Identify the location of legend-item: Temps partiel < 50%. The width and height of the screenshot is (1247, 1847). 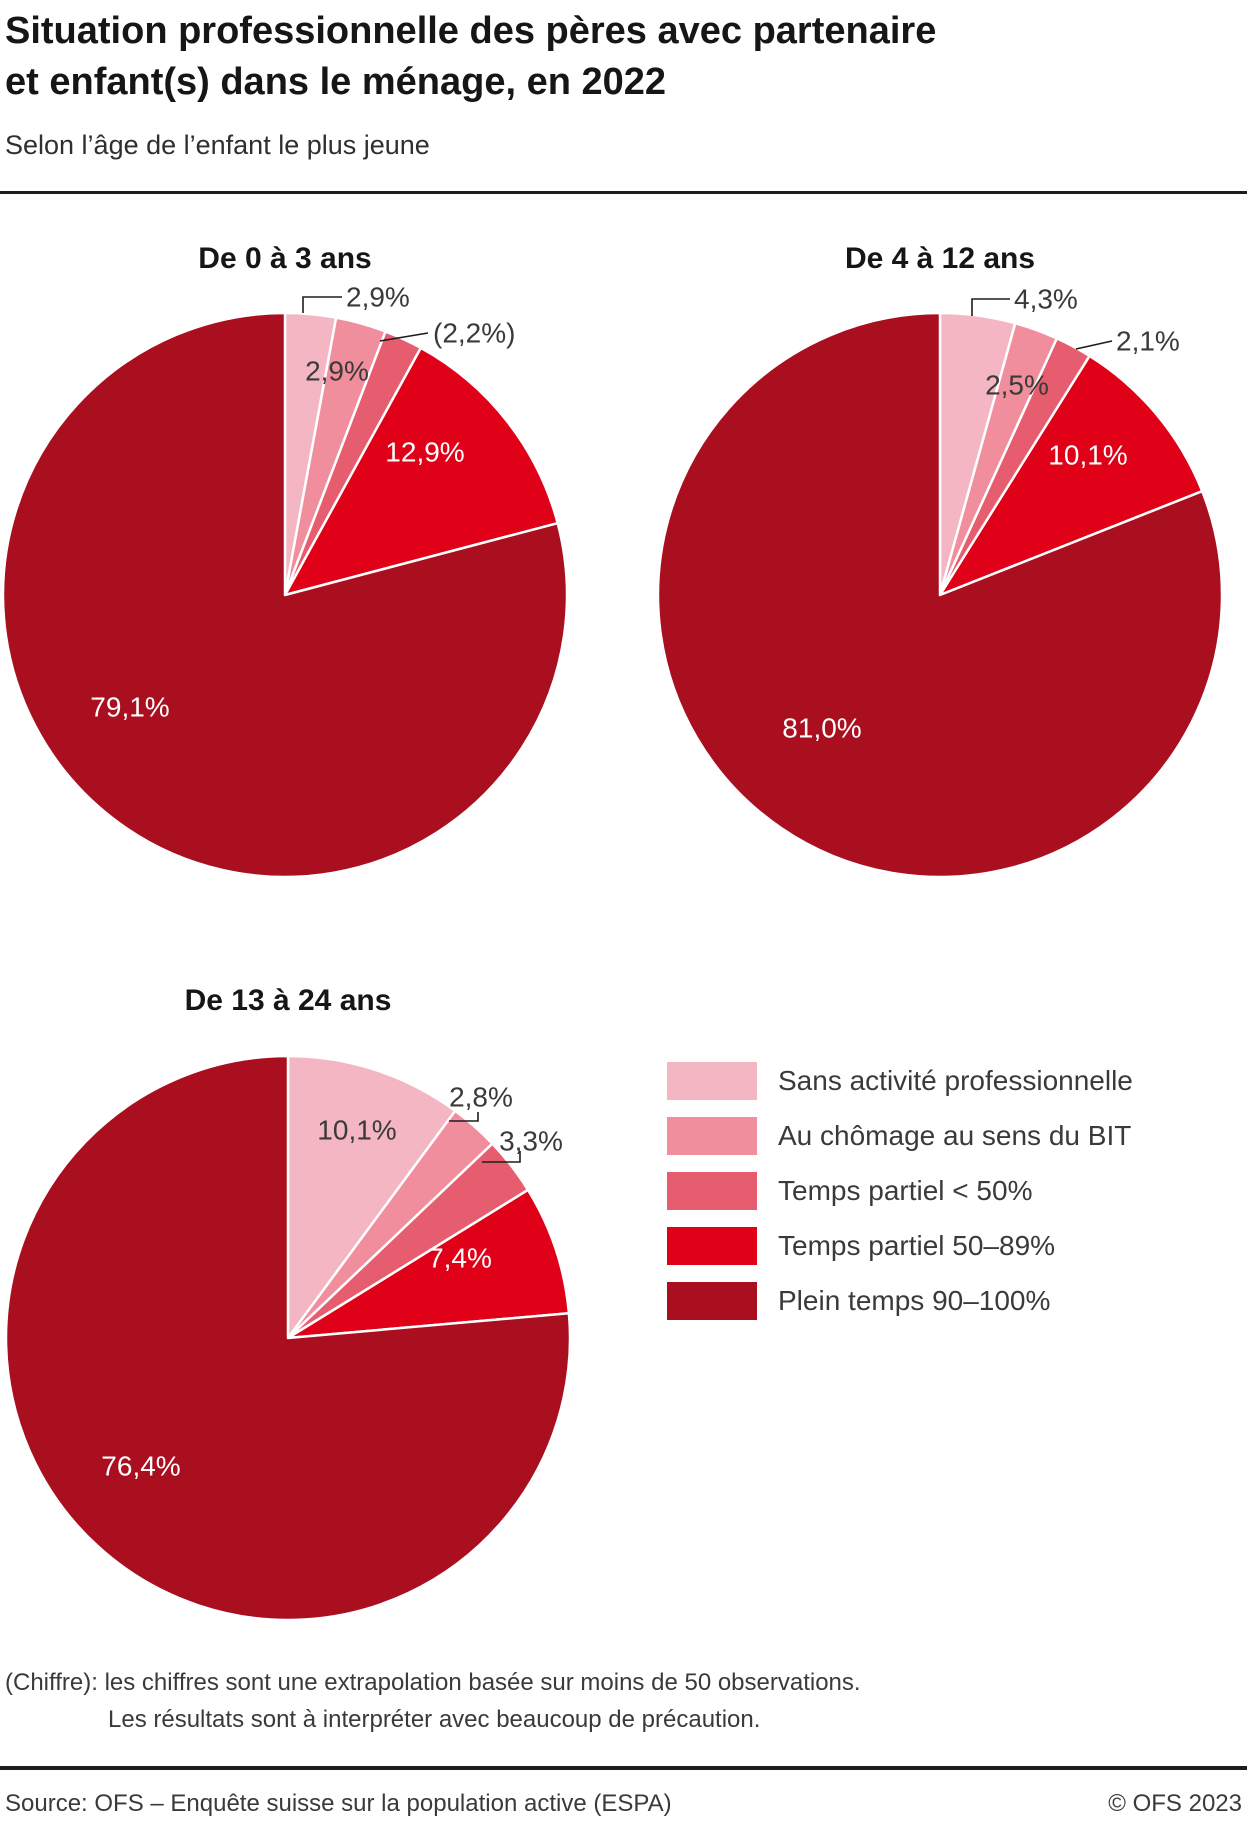
(900, 1191).